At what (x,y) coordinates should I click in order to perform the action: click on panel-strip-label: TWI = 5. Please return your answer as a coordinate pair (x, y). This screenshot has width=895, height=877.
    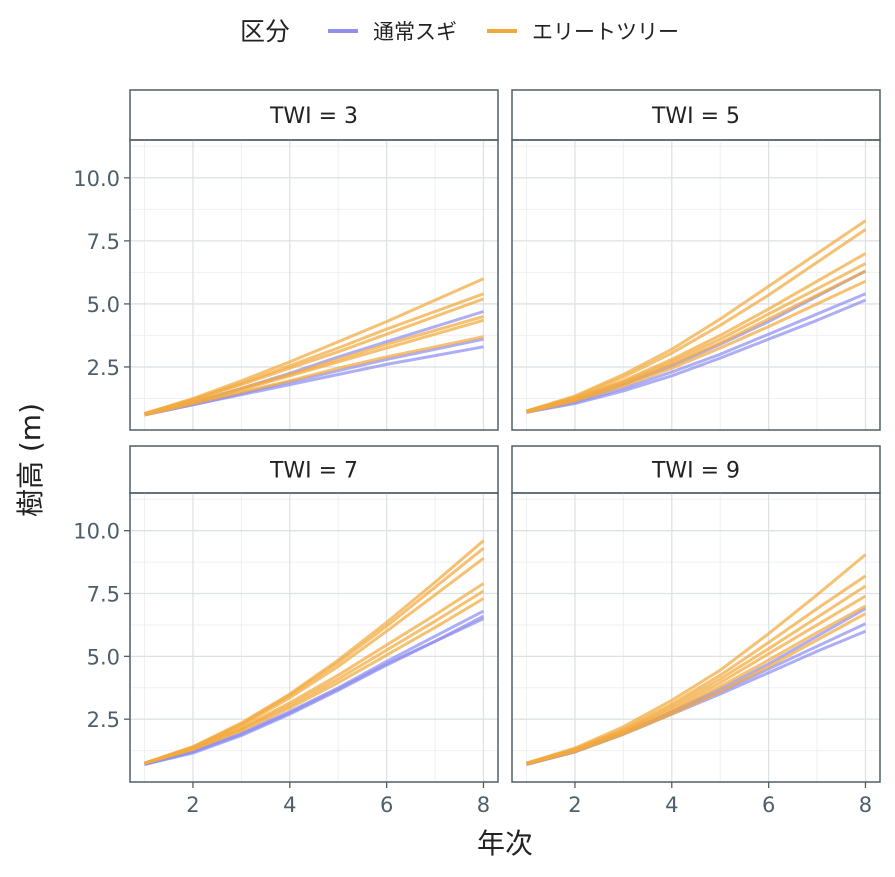
    Looking at the image, I should click on (695, 116).